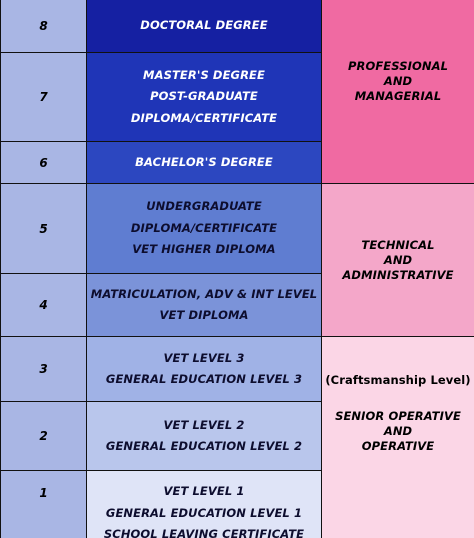 This screenshot has height=538, width=474. Describe the element at coordinates (204, 74) in the screenshot. I see `qualification-text: MASTER'S DEGREE` at that location.